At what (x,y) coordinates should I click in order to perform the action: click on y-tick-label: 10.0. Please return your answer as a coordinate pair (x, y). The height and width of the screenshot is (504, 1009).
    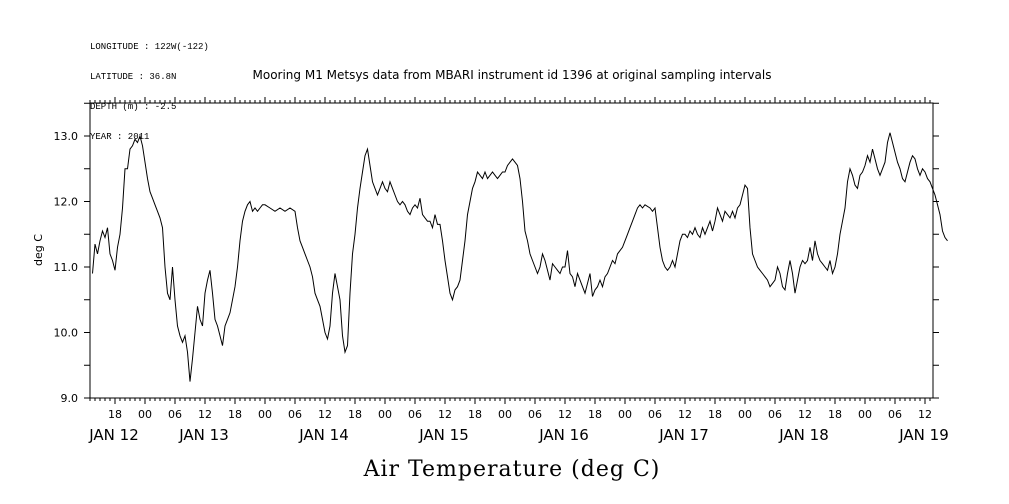
    Looking at the image, I should click on (66, 333).